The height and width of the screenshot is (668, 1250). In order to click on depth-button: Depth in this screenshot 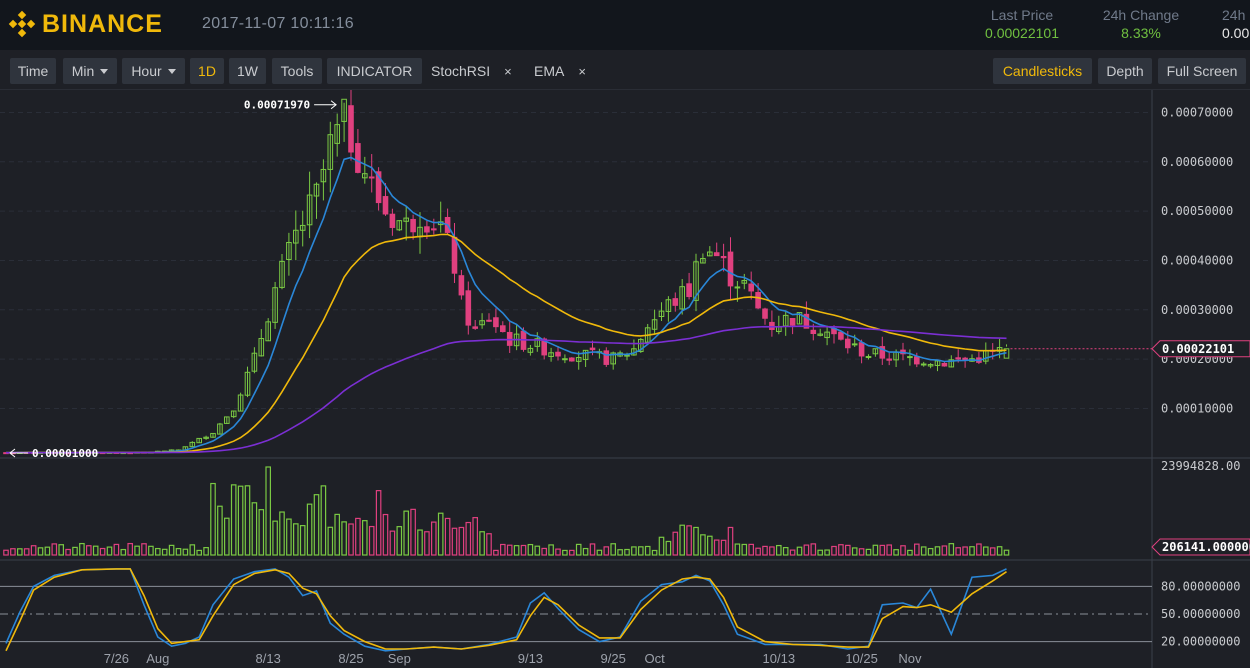, I will do `click(1125, 71)`.